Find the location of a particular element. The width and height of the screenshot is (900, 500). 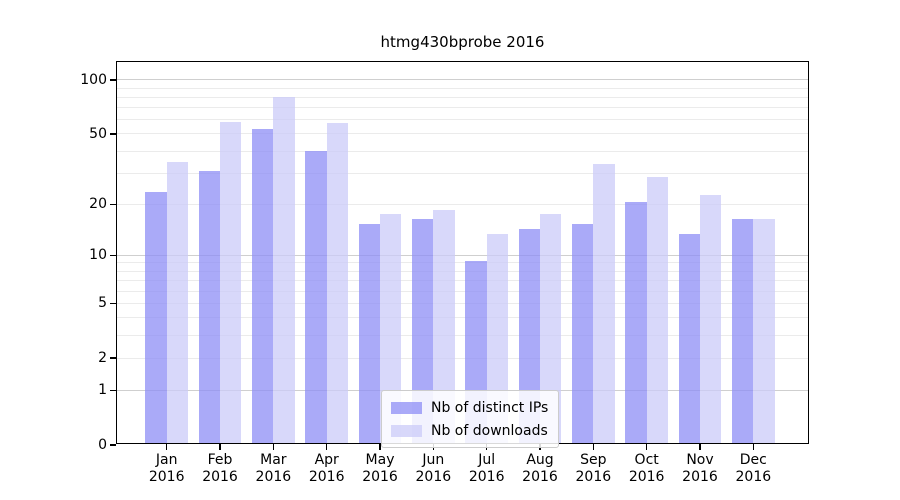

x-tick-mark-oct is located at coordinates (647, 447).